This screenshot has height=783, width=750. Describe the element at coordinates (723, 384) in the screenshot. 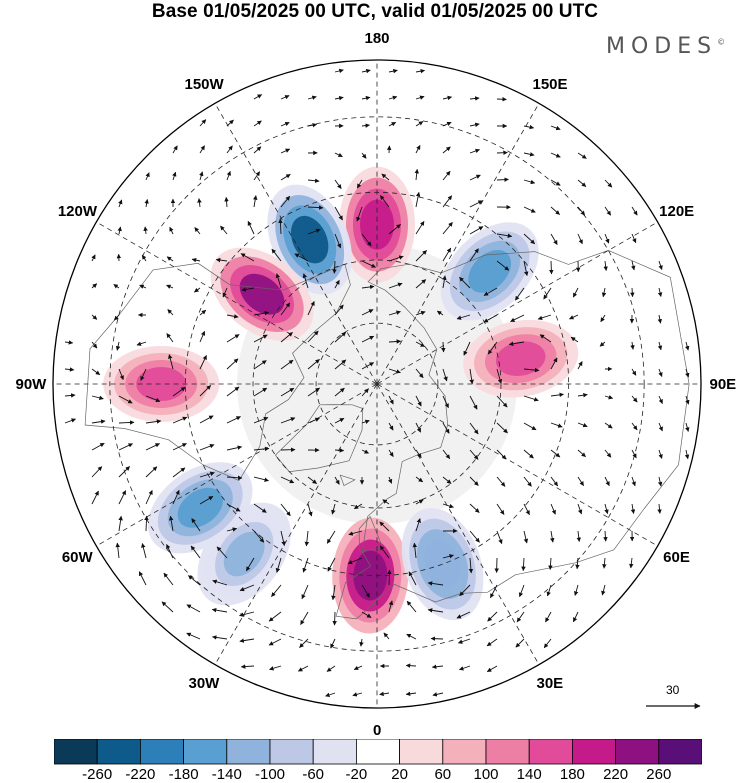

I see `longitude-label-lon-90e: 90E` at that location.